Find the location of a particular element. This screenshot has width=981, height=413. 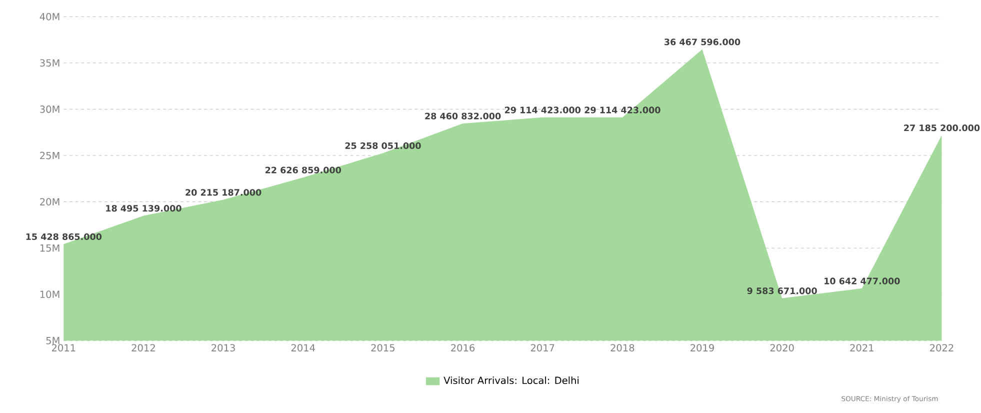

y-tick-label: 5M is located at coordinates (53, 340).